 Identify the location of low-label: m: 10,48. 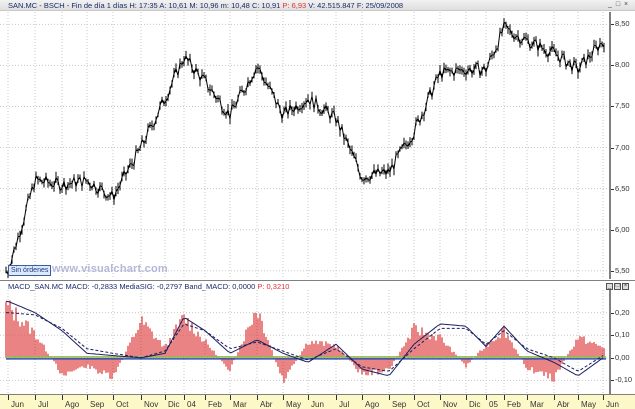
(235, 5).